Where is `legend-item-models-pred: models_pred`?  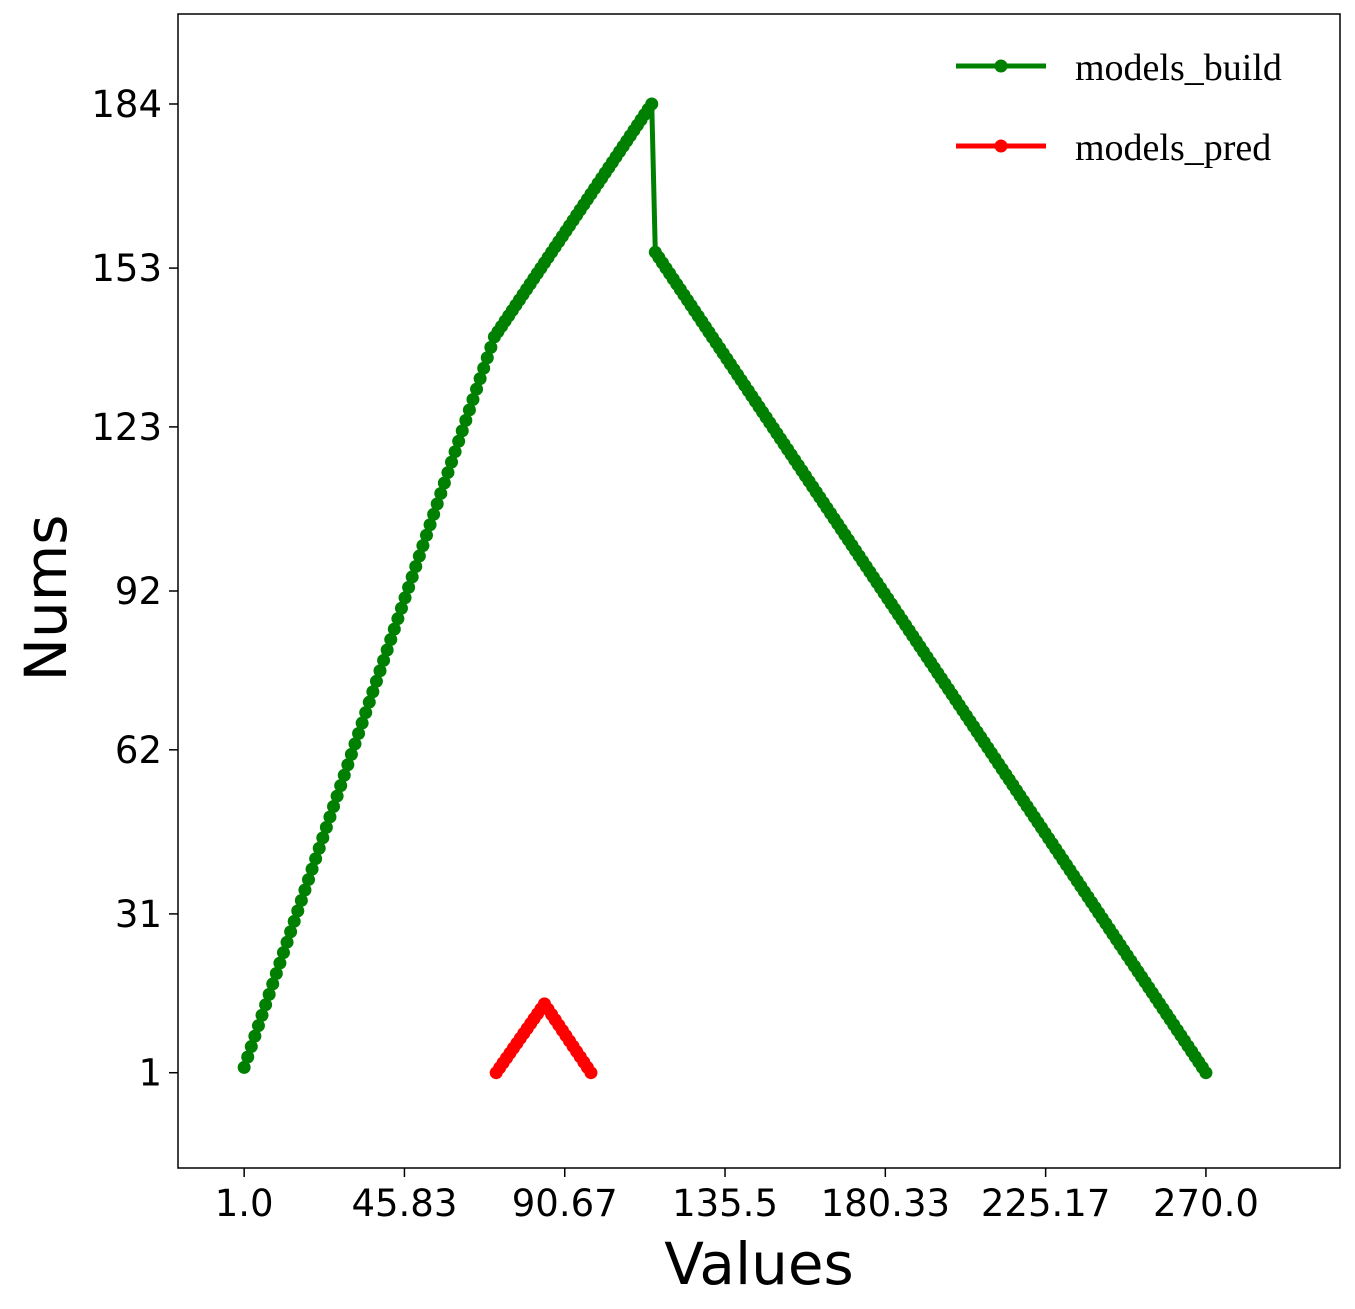
legend-item-models-pred: models_pred is located at coordinates (1113, 148).